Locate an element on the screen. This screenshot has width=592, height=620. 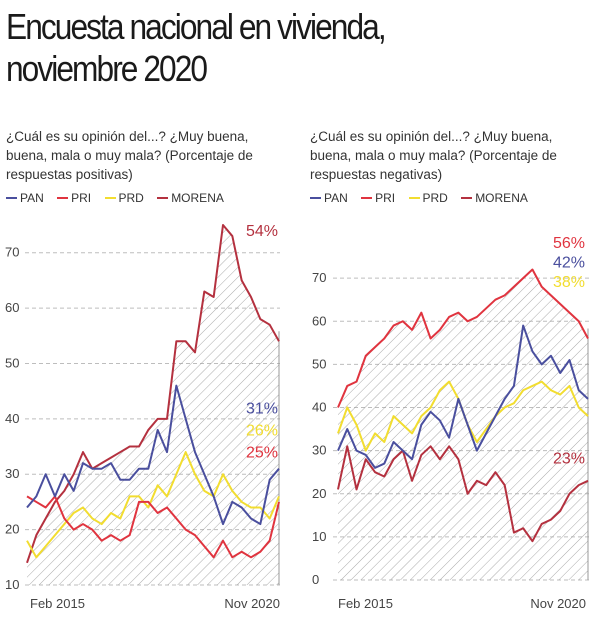
right-legend: PAN PRI PRD MORENA is located at coordinates (424, 198).